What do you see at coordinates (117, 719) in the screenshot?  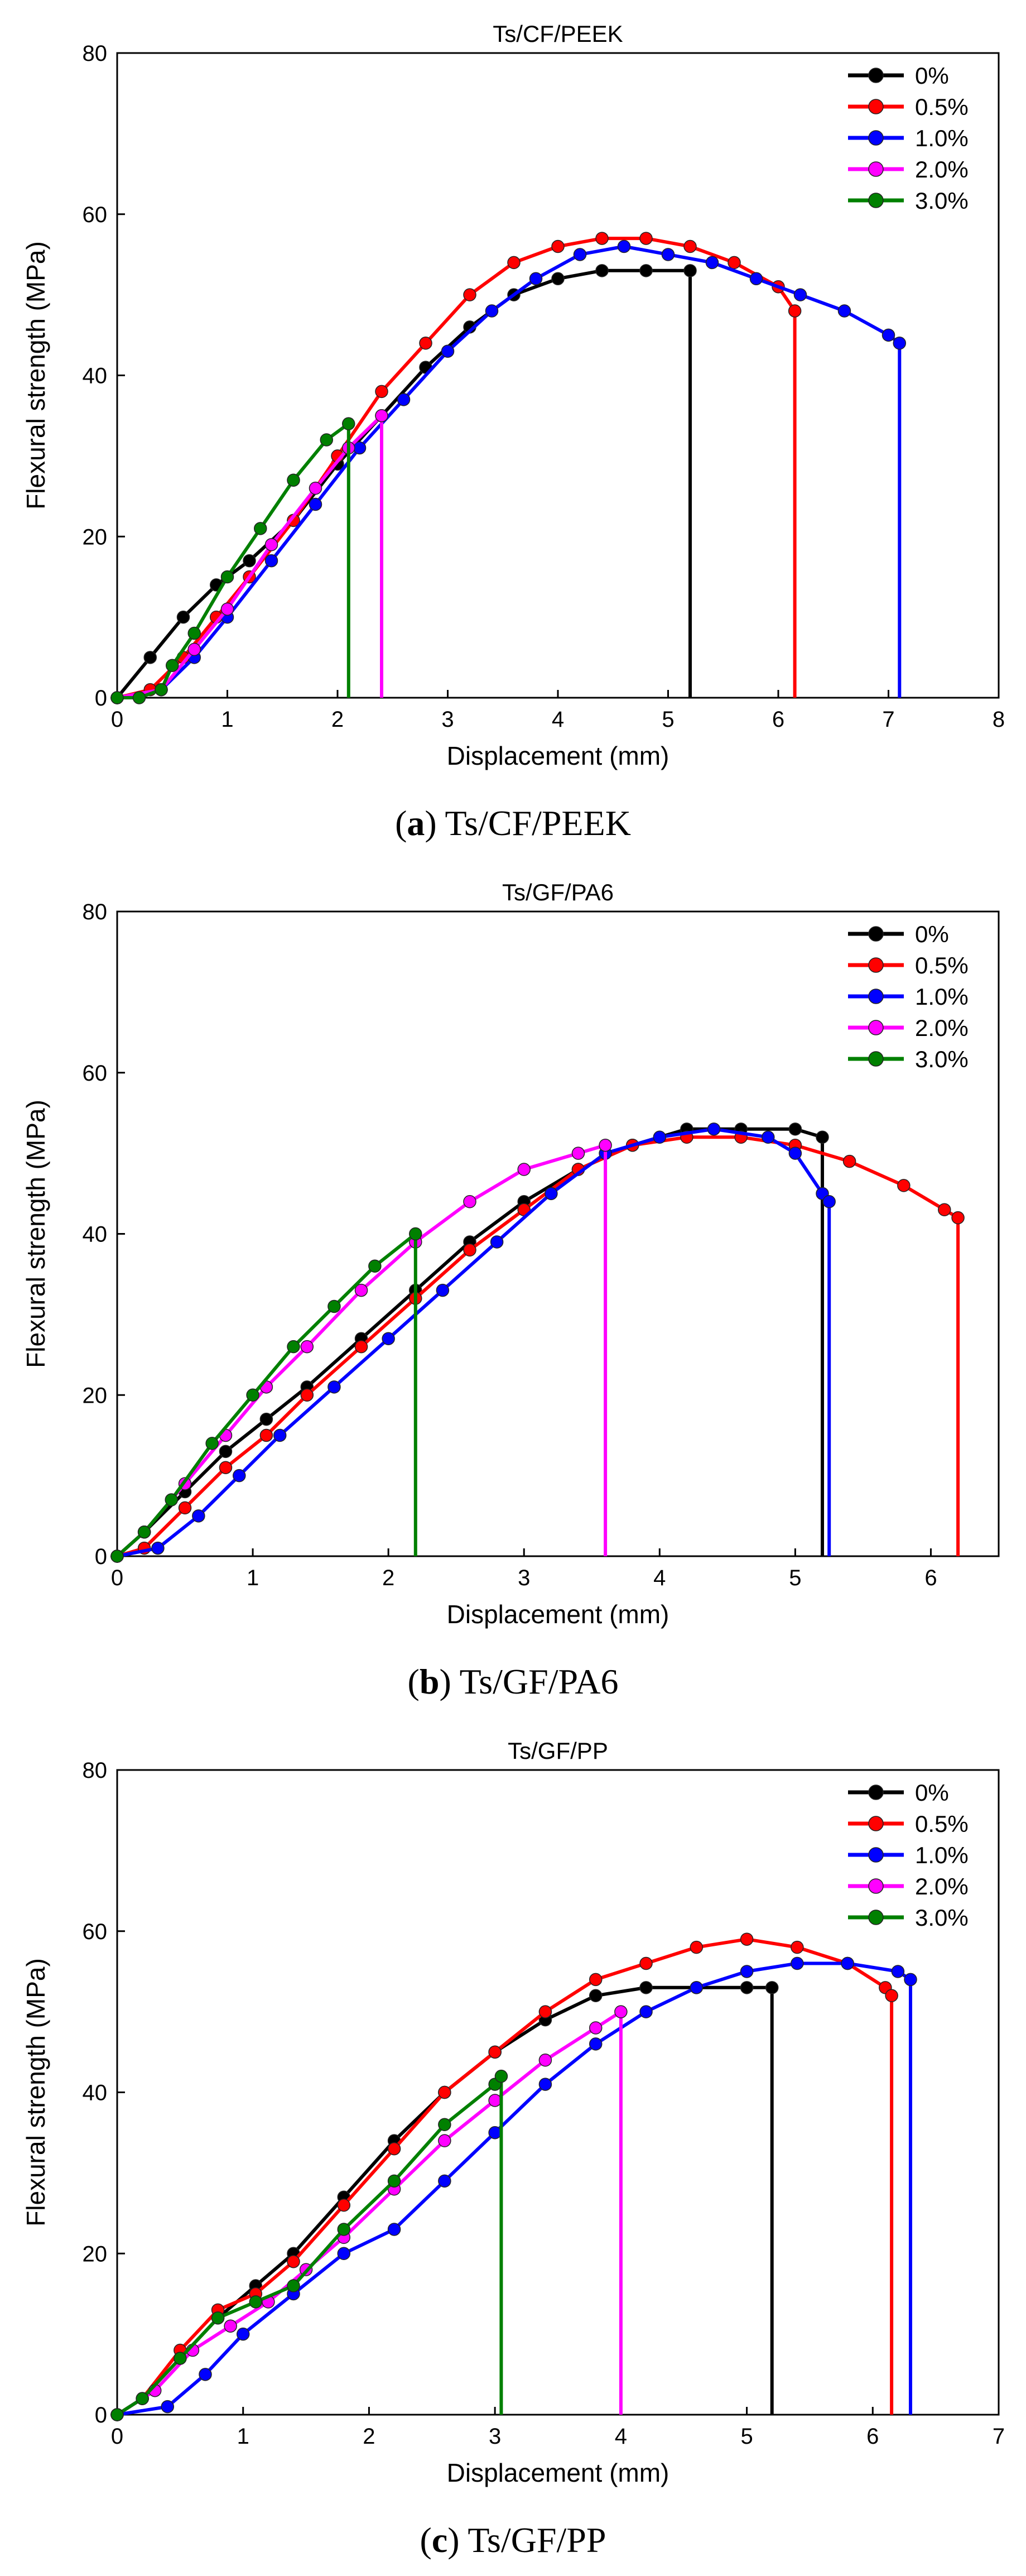 I see `x-tick-label: 0` at bounding box center [117, 719].